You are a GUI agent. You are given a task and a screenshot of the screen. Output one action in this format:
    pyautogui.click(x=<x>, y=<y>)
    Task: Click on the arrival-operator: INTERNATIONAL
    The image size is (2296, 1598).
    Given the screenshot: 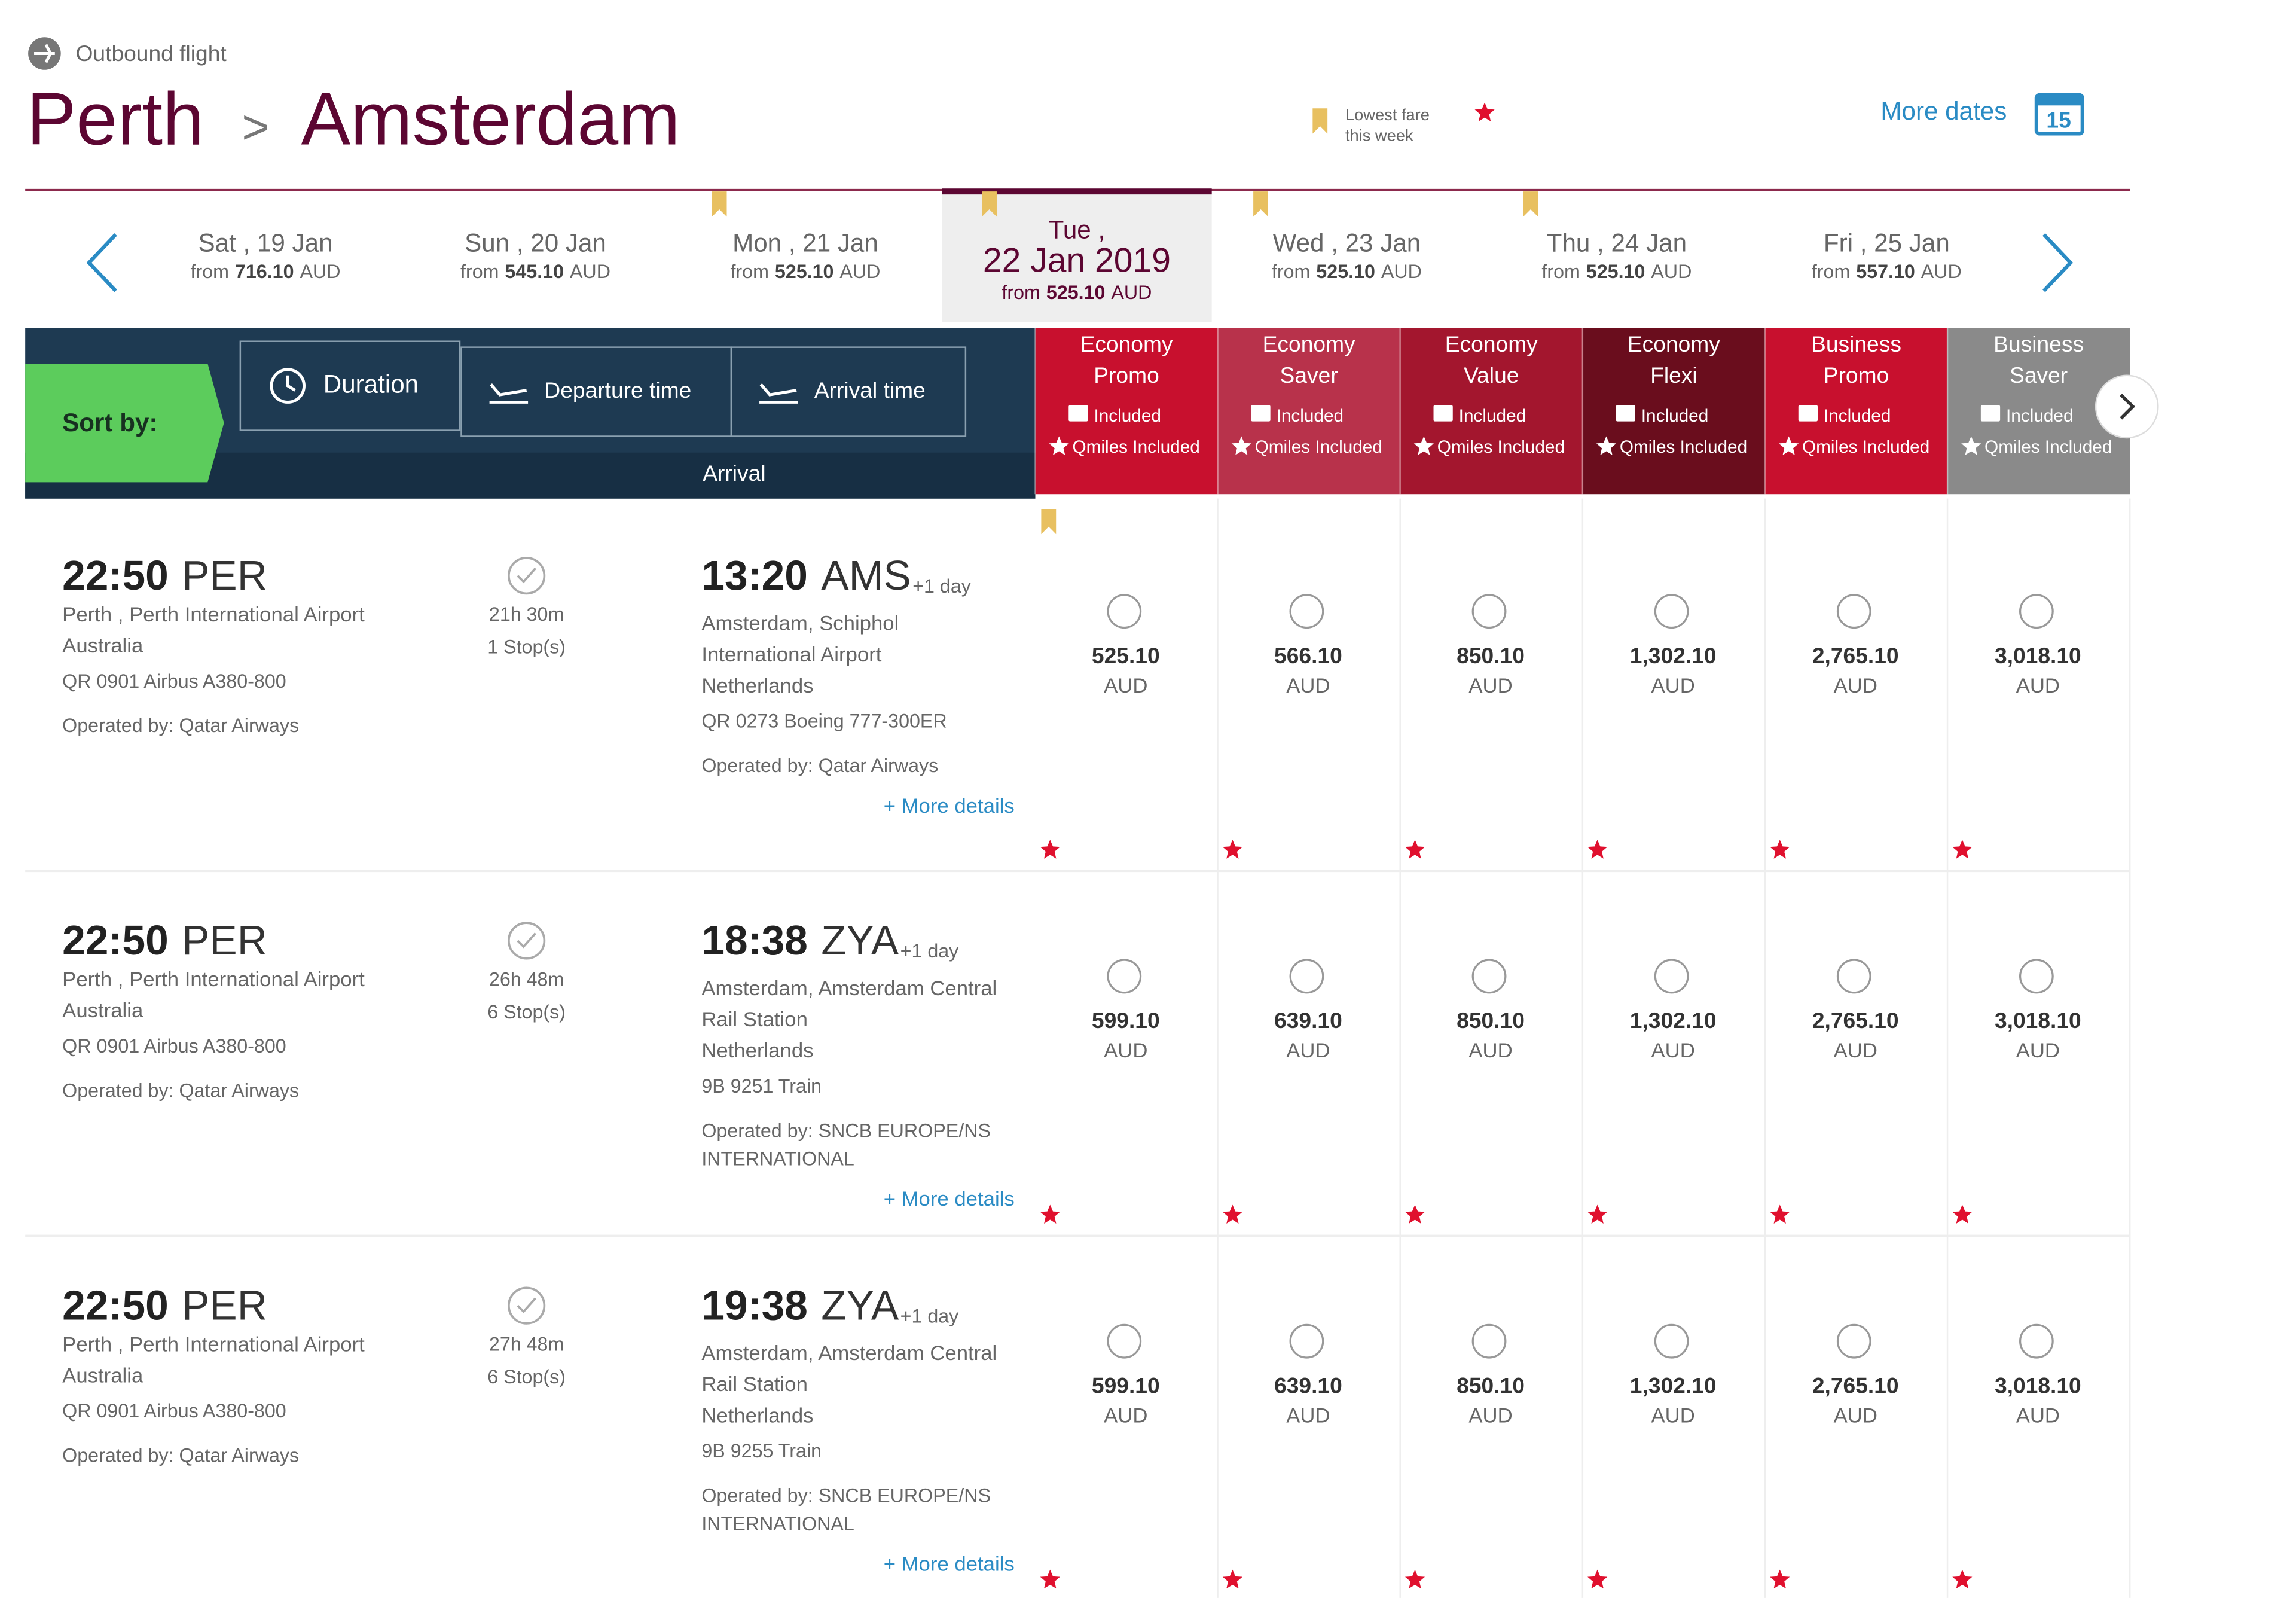 What is the action you would take?
    pyautogui.click(x=777, y=1524)
    